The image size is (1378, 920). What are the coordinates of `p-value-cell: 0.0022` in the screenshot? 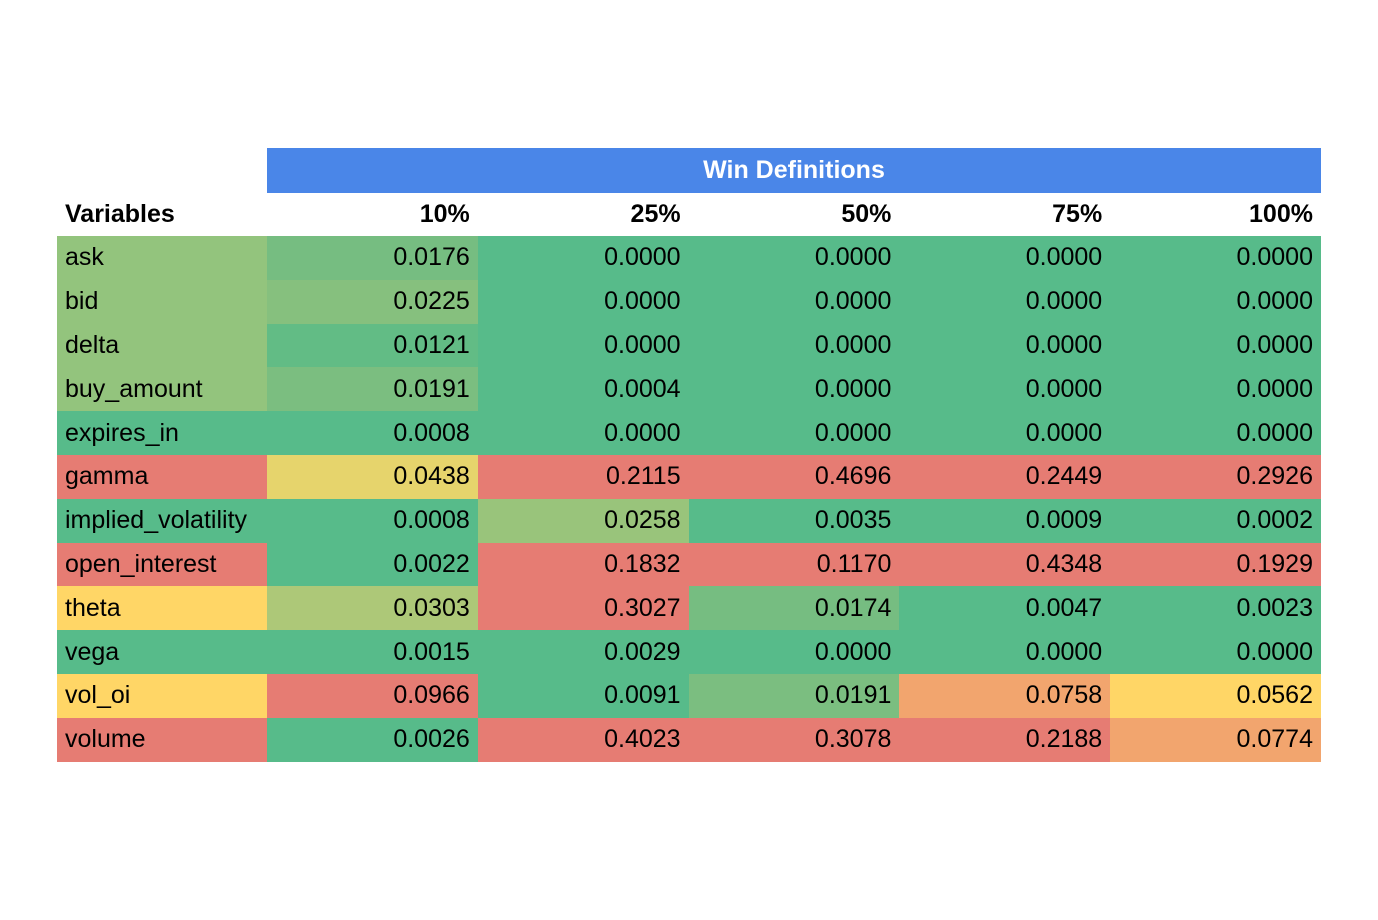 It's located at (372, 564).